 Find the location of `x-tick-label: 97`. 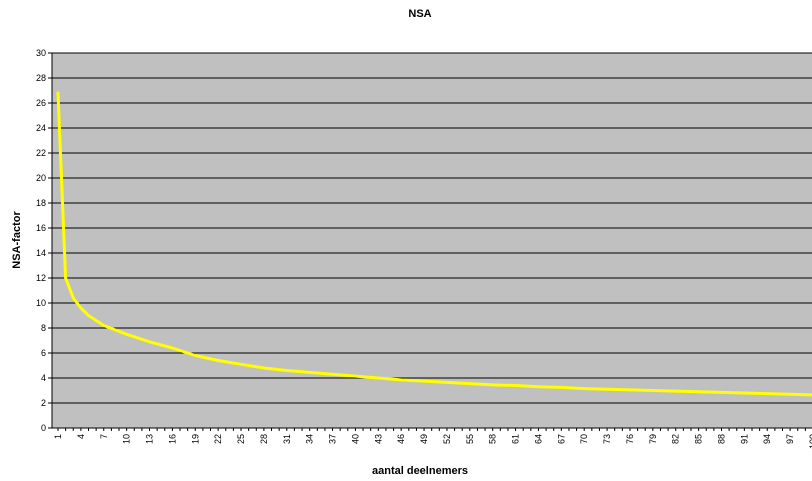

x-tick-label: 97 is located at coordinates (790, 439).